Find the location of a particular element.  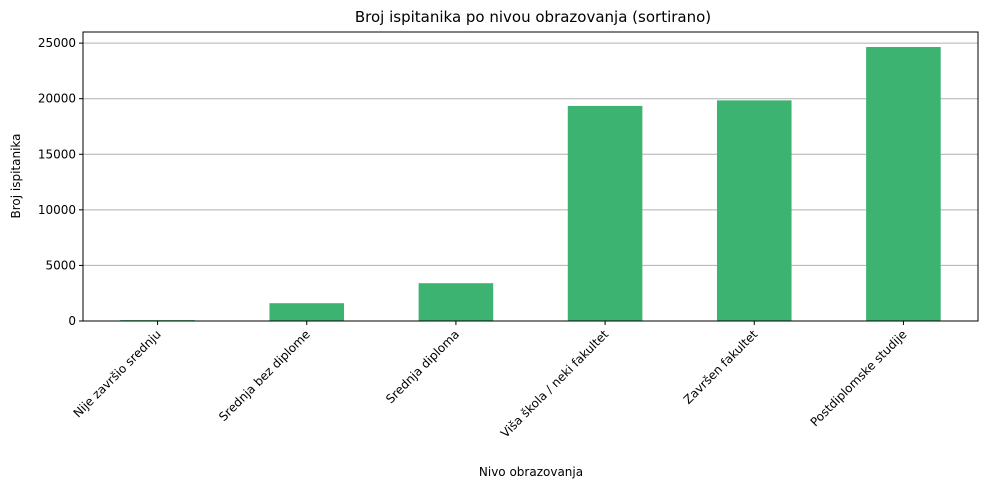

y-tick-label: 10000 is located at coordinates (57, 210).